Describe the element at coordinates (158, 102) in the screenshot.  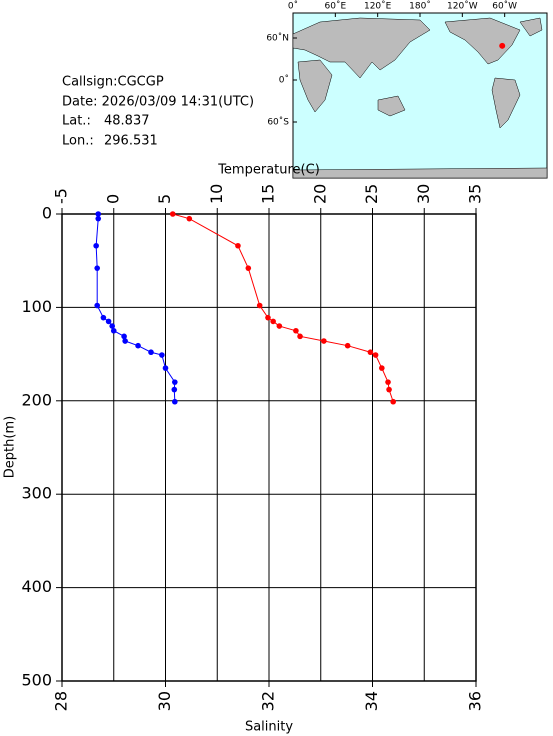
I see `date: Date: 2026/03/09 14:31(UTC)` at that location.